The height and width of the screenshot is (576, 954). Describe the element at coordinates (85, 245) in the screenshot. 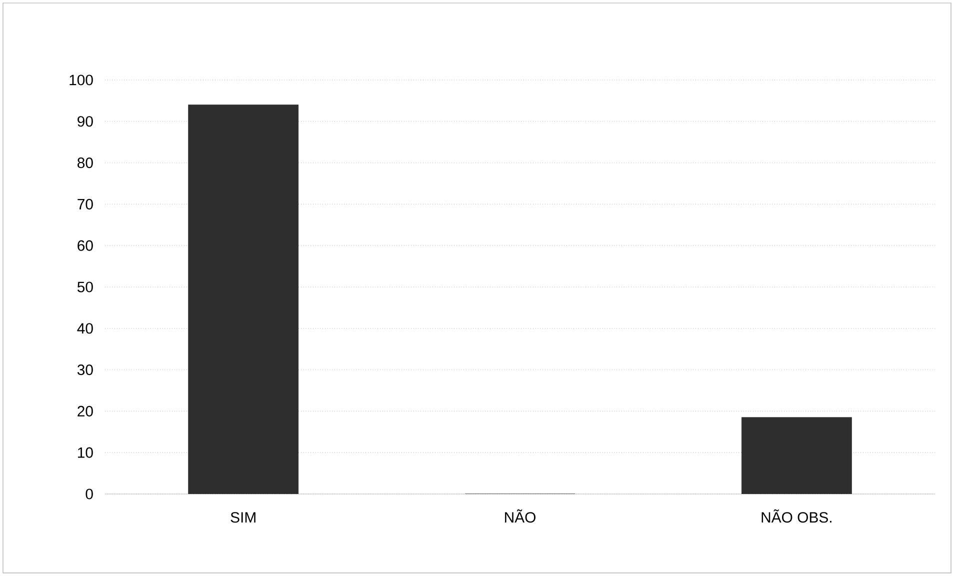

I see `y-tick-label: 60` at that location.